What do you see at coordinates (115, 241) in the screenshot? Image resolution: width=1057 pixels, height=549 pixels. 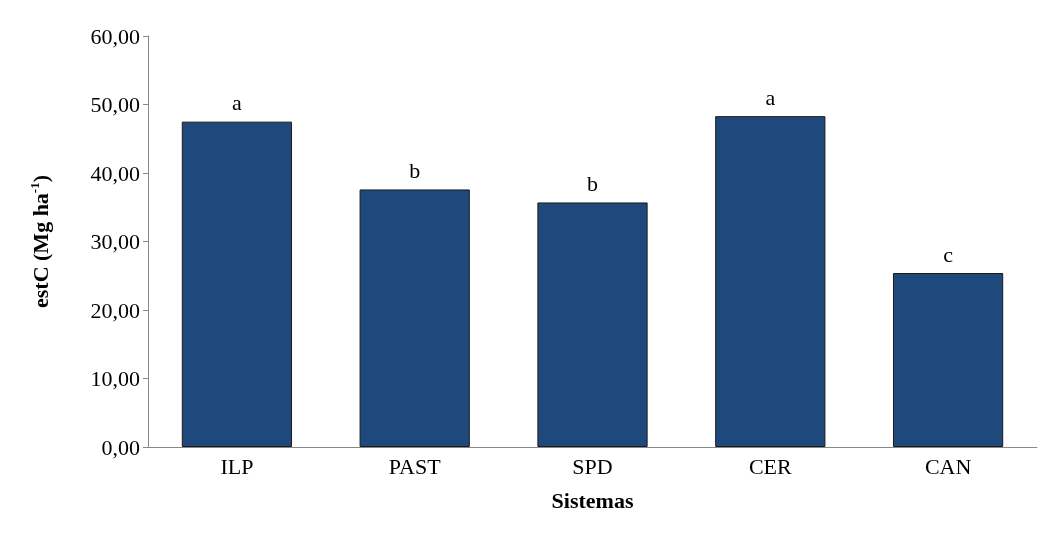 I see `y-tick-label: 30,00` at bounding box center [115, 241].